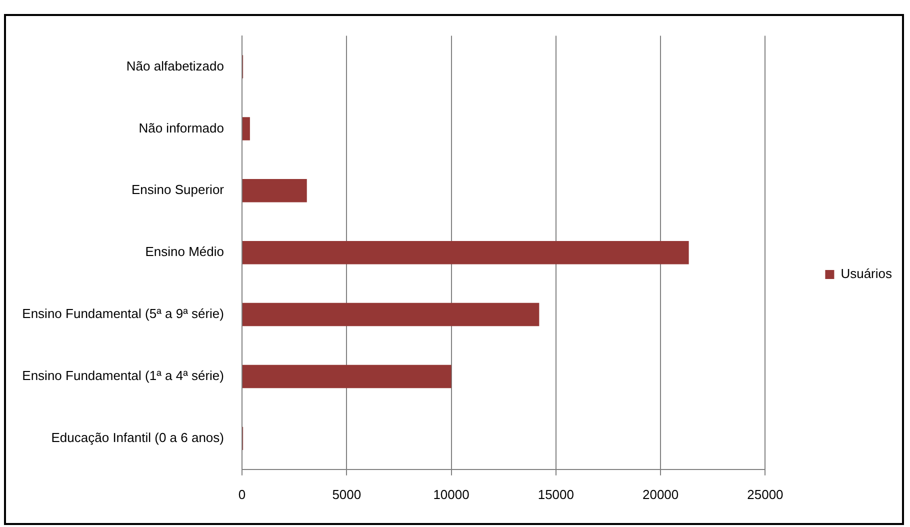  Describe the element at coordinates (137, 438) in the screenshot. I see `y-tick-label: Educação Infantil (0 a 6 anos)` at that location.